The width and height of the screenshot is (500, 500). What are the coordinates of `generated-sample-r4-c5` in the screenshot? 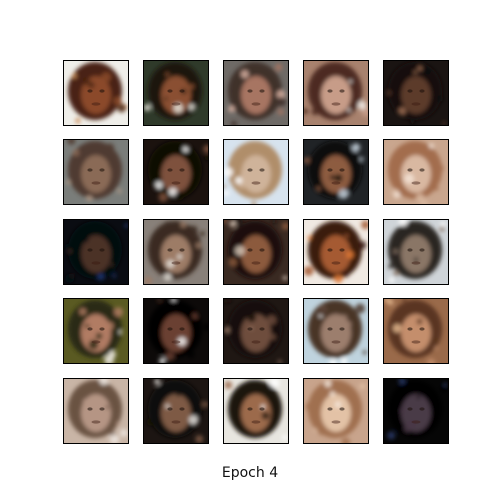 It's located at (416, 331).